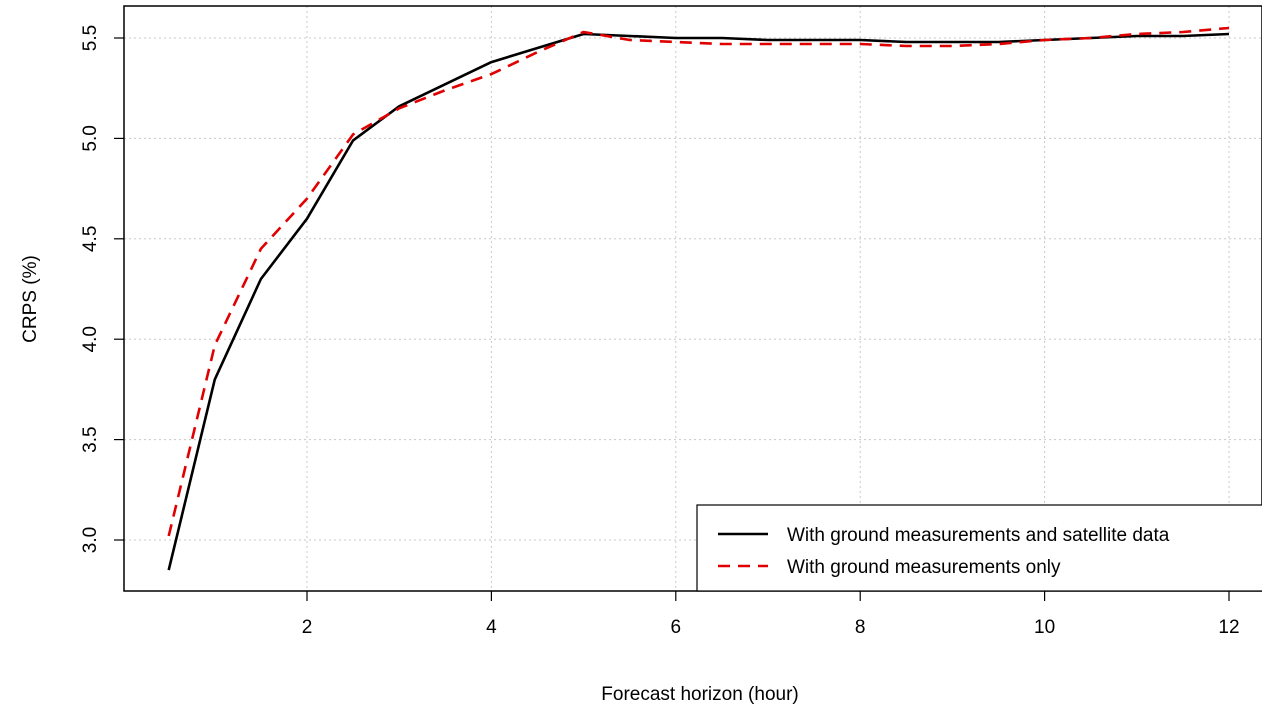 The width and height of the screenshot is (1262, 710). I want to click on y-tick-label: 5.5, so click(90, 38).